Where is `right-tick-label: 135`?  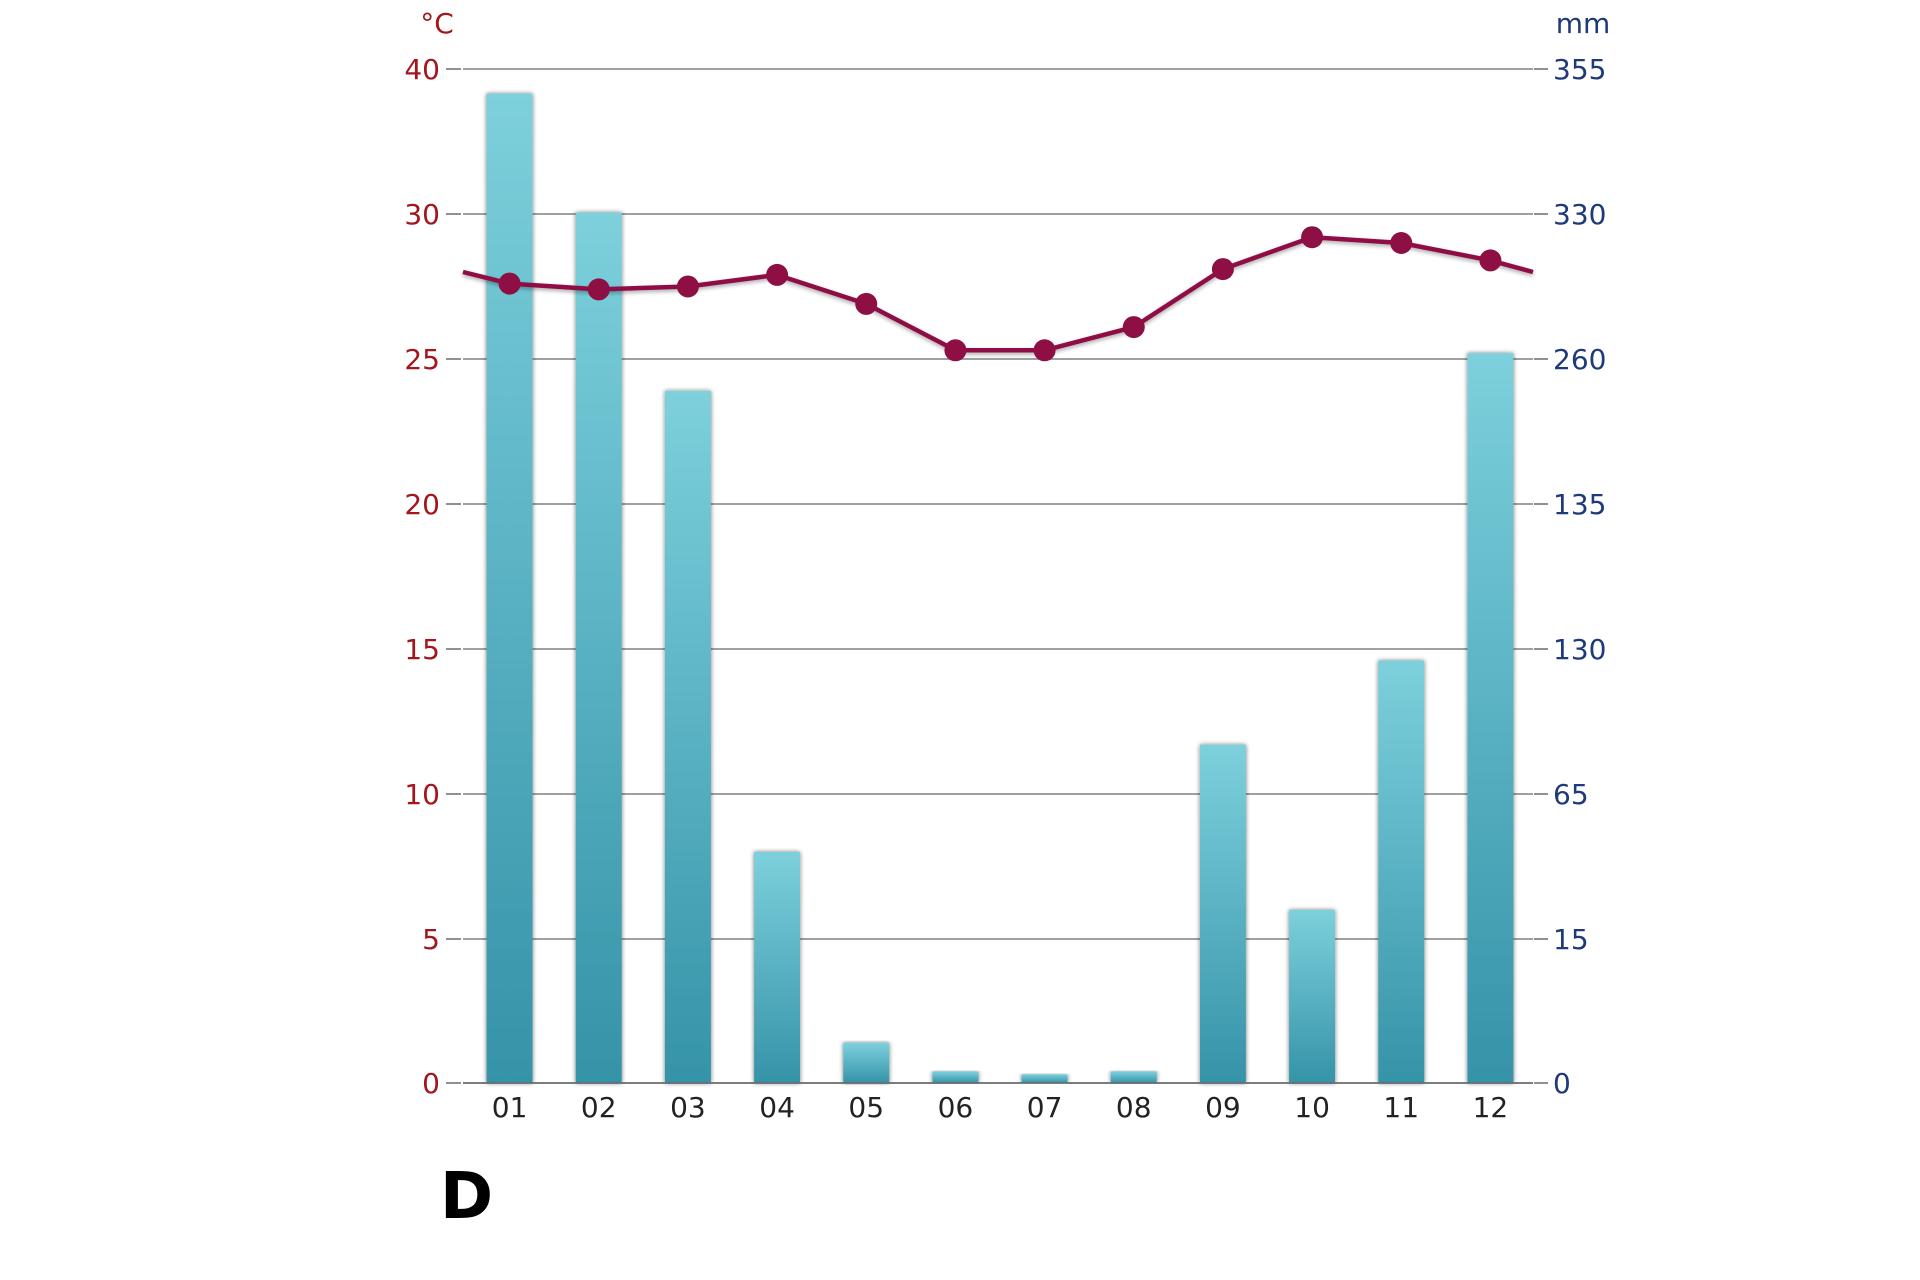
right-tick-label: 135 is located at coordinates (1579, 504).